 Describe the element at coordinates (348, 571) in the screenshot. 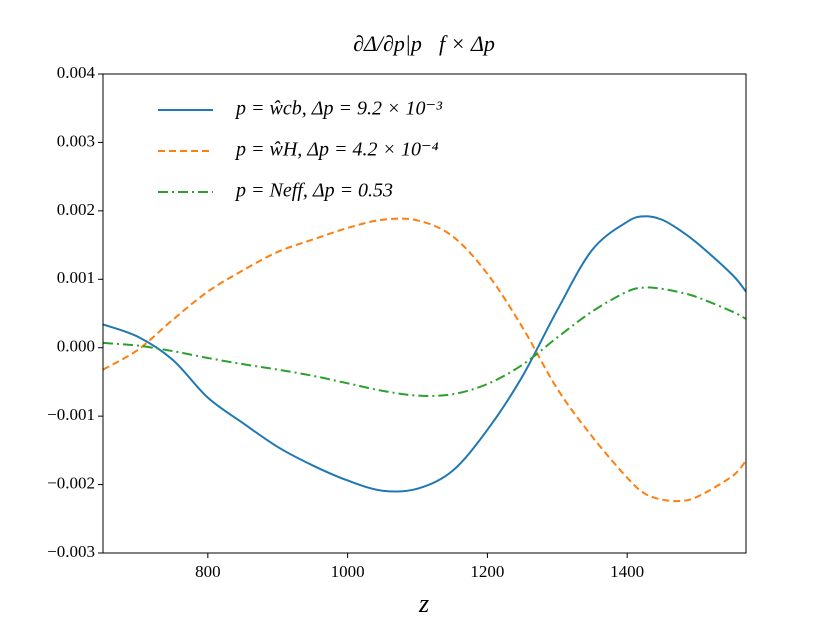

I see `x-tick-label: 1000` at that location.